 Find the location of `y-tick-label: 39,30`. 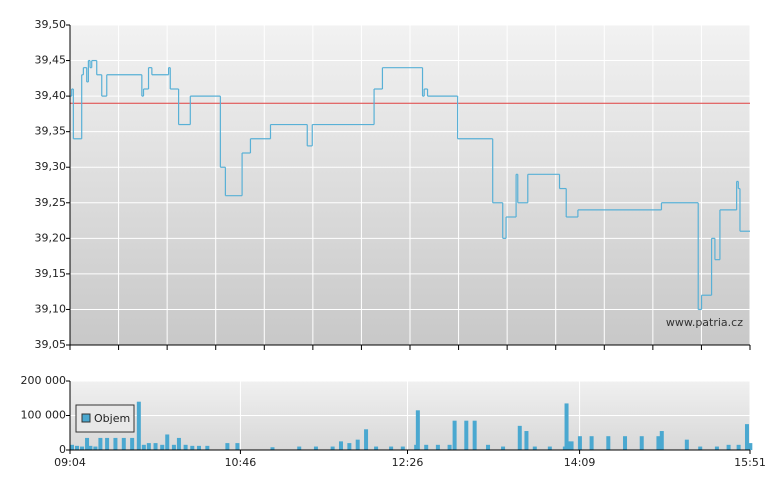

y-tick-label: 39,30 is located at coordinates (51, 166).